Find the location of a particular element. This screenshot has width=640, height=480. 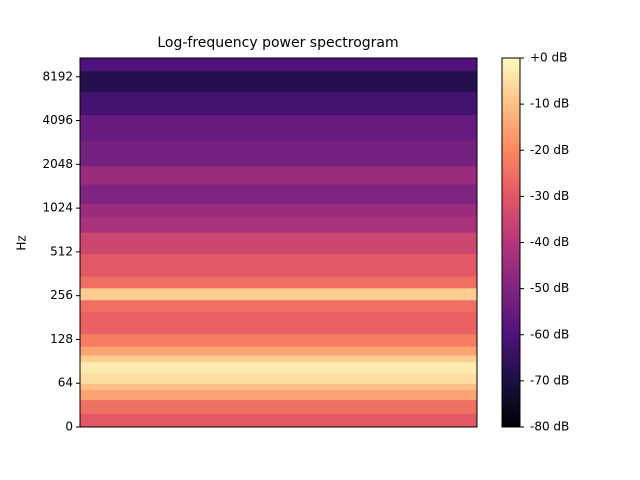

y-tick-label: 512 is located at coordinates (61, 251).